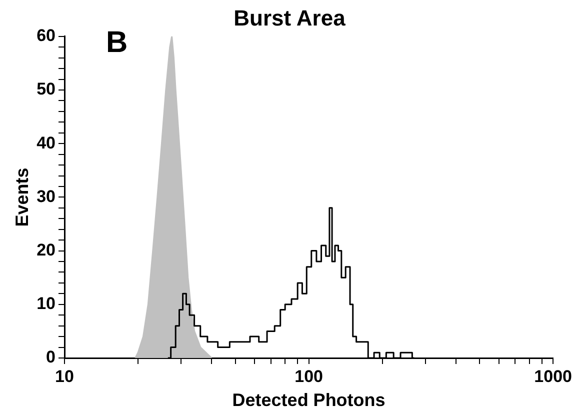  What do you see at coordinates (308, 376) in the screenshot?
I see `x-tick-label: 100` at bounding box center [308, 376].